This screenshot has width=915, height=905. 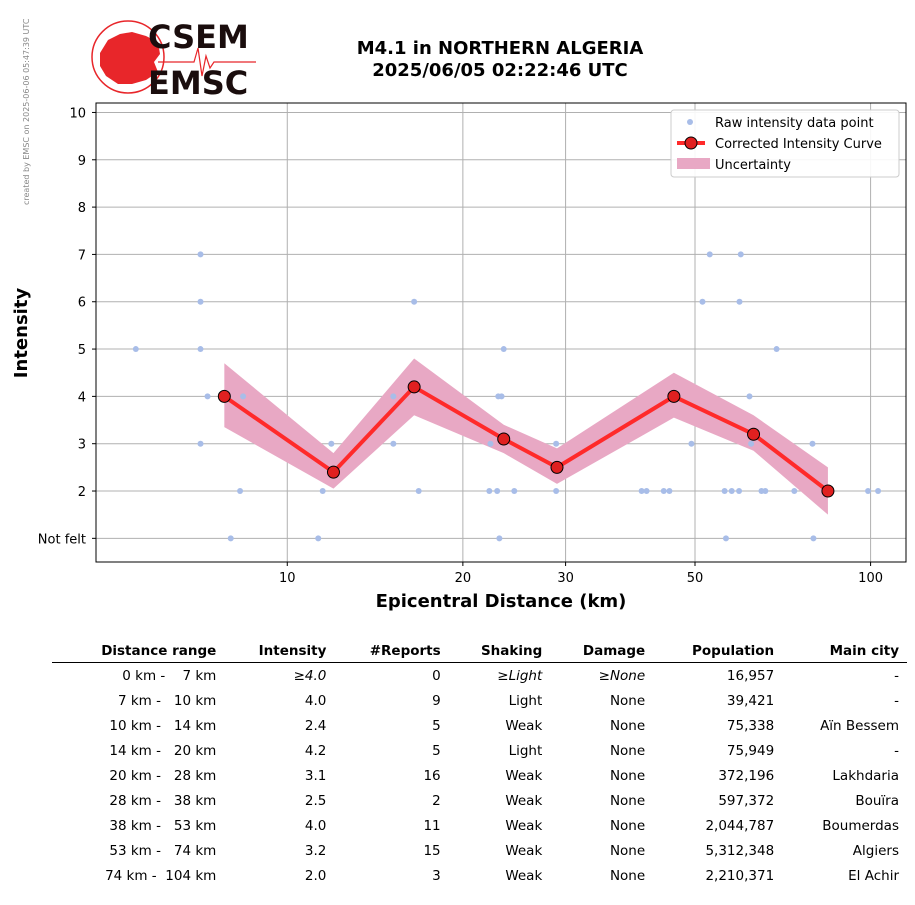 I want to click on x-tick-label: 100, so click(x=870, y=578).